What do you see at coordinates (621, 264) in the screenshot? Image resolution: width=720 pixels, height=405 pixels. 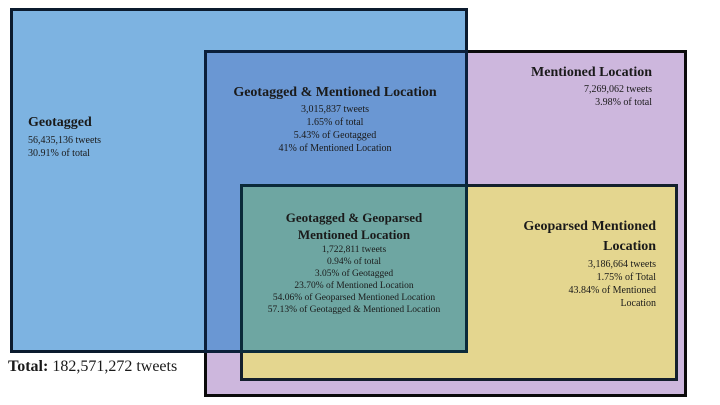 I see `geoparsed-mentioned-count: 3,186,664 tweets` at bounding box center [621, 264].